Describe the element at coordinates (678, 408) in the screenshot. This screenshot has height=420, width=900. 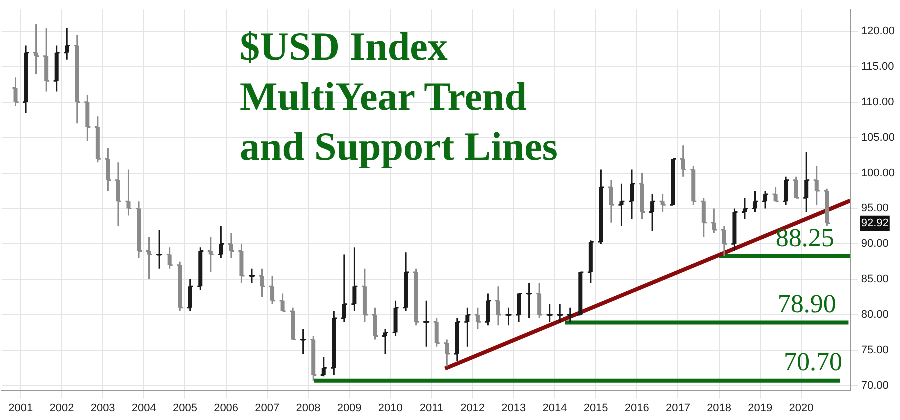
I see `x-tick-label: 2017` at that location.